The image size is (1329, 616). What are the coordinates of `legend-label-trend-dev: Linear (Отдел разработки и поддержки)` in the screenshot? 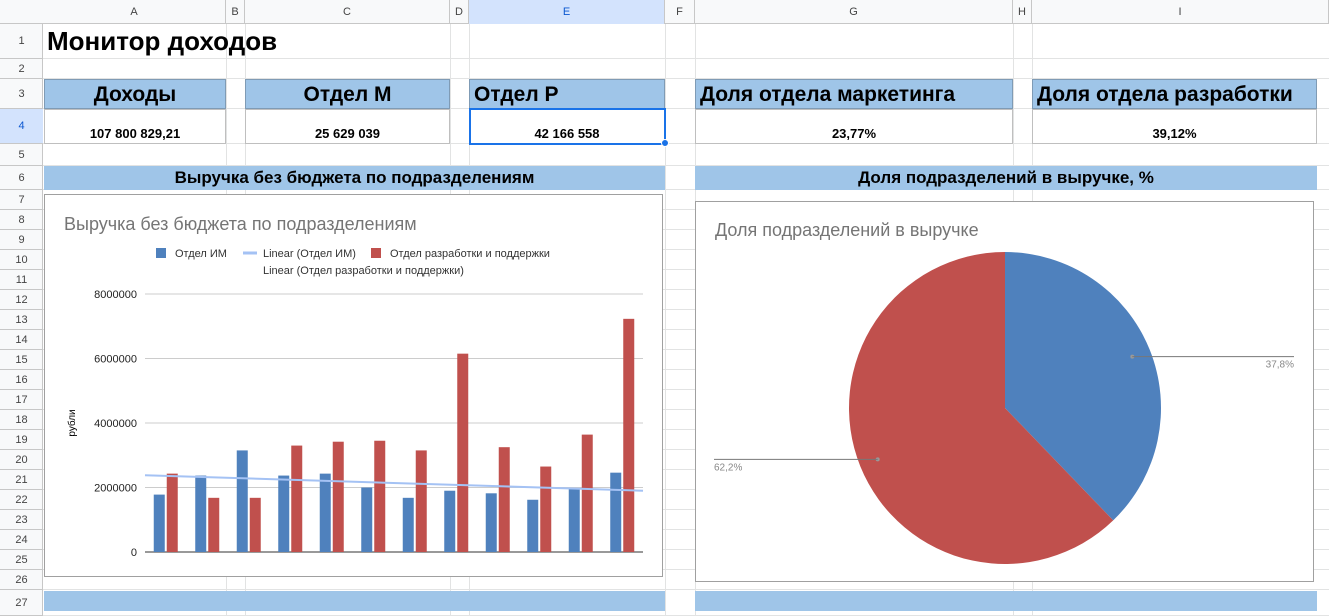 It's located at (363, 271).